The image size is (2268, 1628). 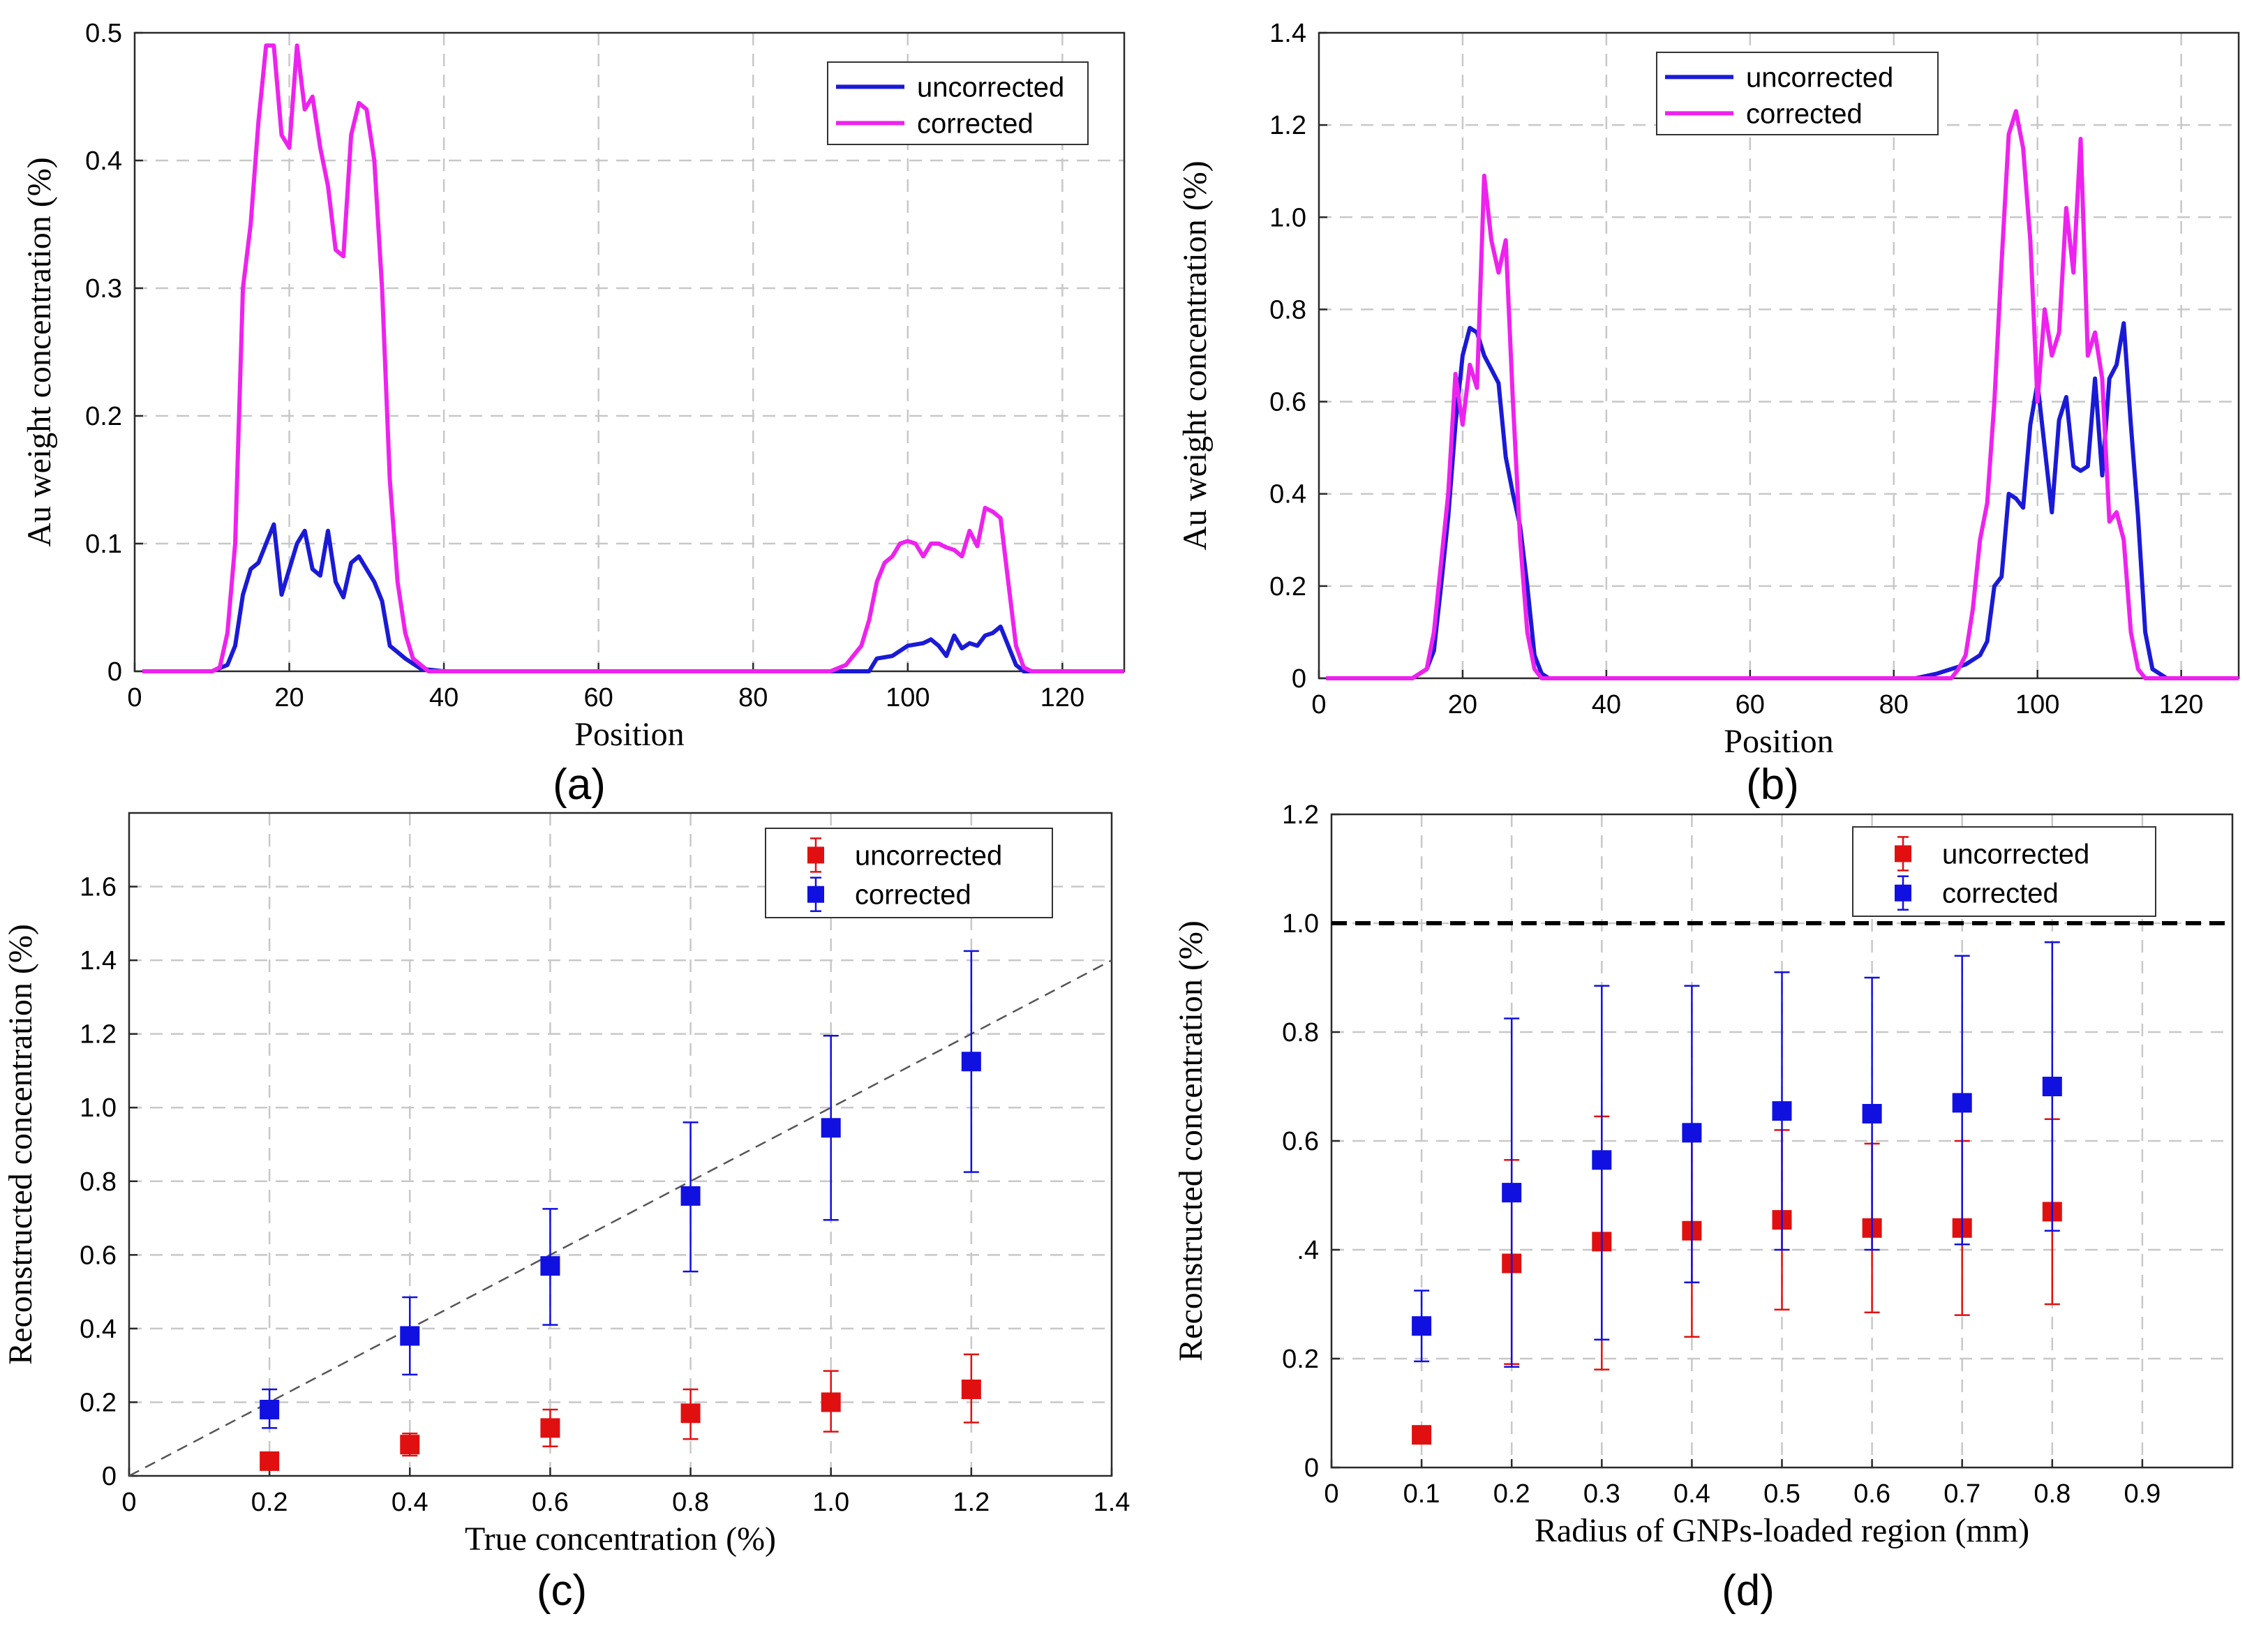 What do you see at coordinates (562, 1591) in the screenshot?
I see `panel-label: (c)` at bounding box center [562, 1591].